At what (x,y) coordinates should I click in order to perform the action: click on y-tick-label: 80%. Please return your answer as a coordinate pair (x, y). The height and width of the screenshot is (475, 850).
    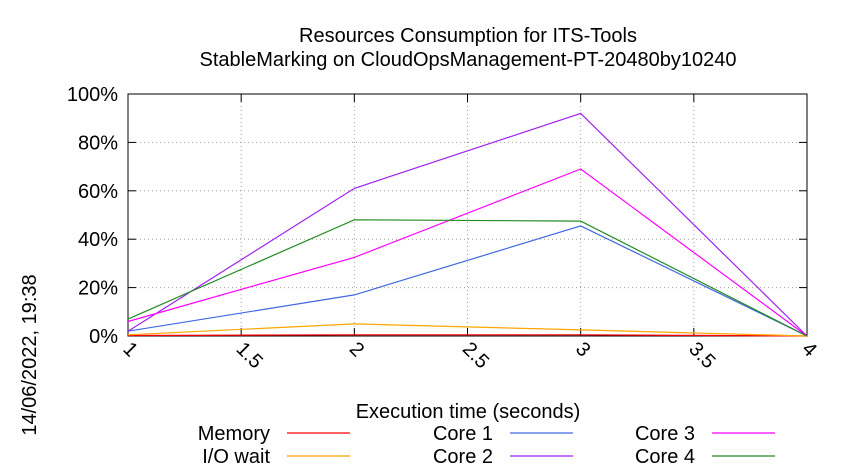
    Looking at the image, I should click on (98, 143).